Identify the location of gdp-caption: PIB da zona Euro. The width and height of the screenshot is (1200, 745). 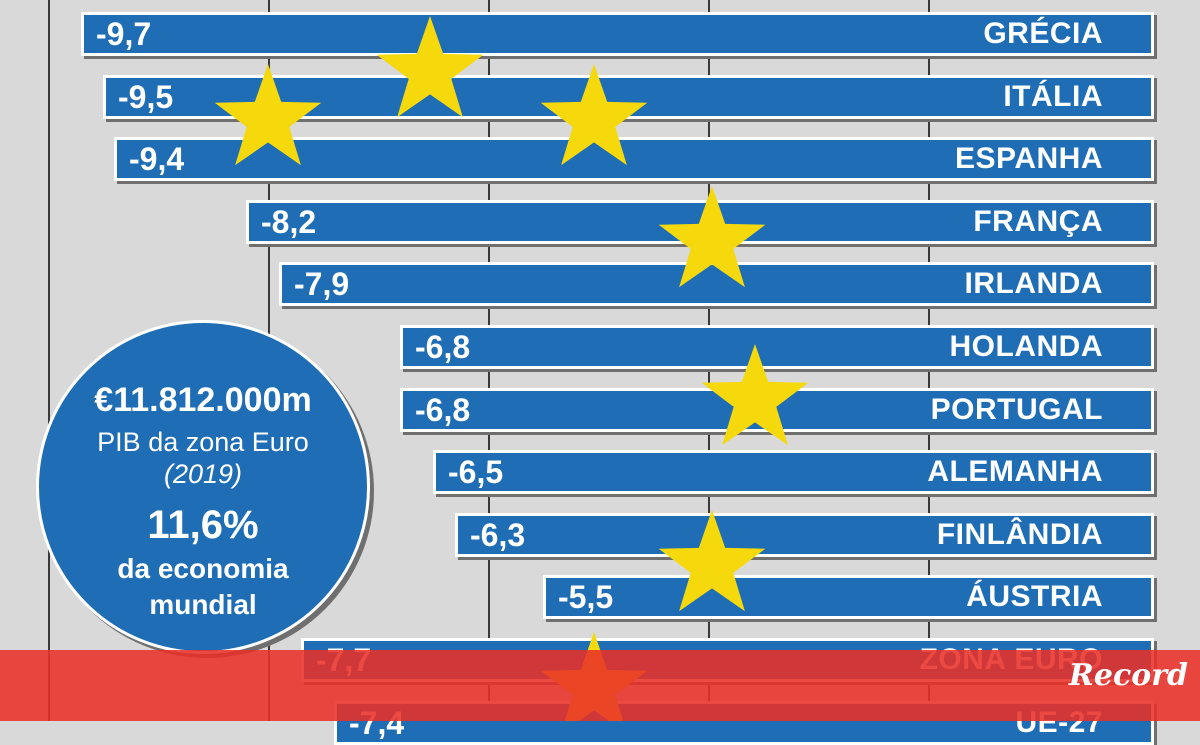
(203, 442).